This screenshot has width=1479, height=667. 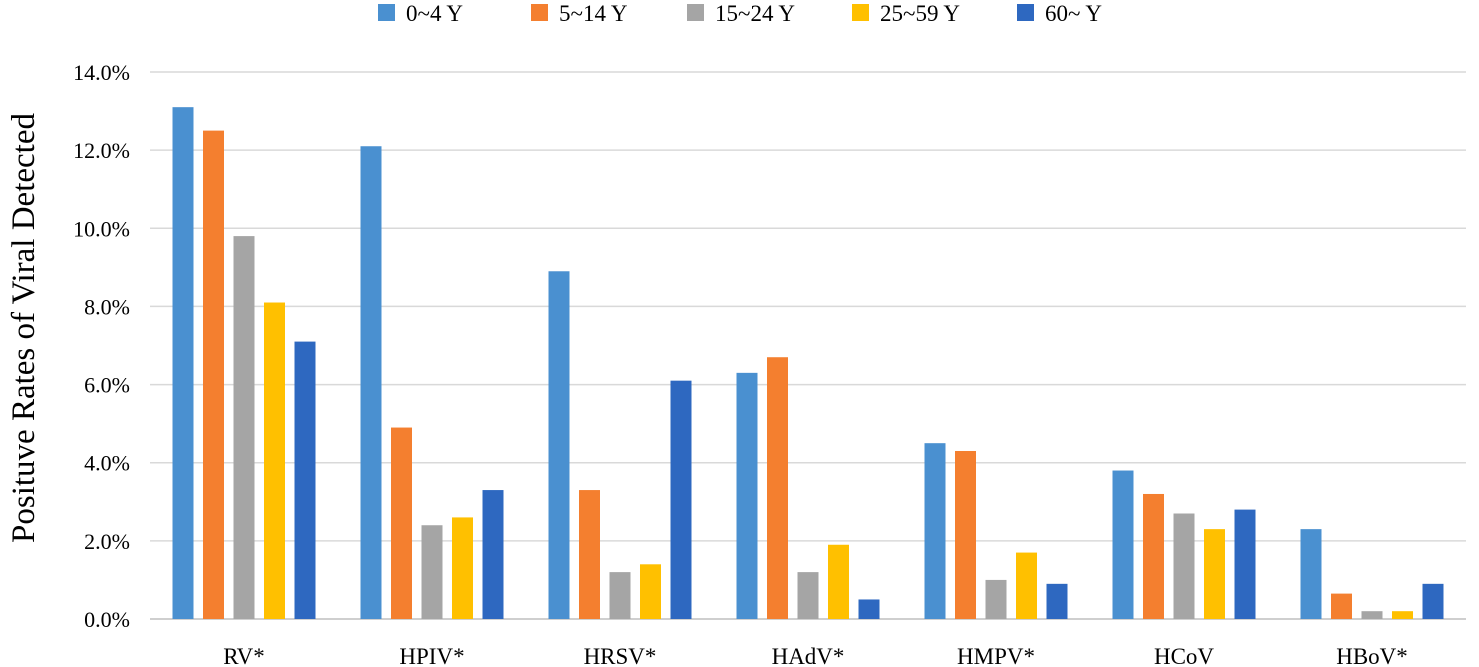 I want to click on legend-label: 60~ Y, so click(x=1073, y=13).